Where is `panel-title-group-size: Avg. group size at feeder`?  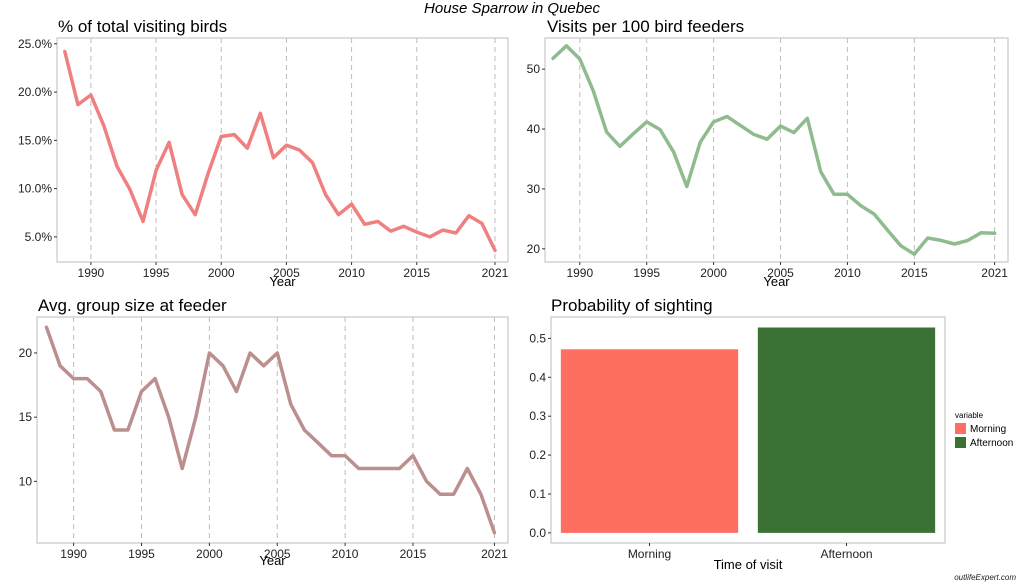
panel-title-group-size: Avg. group size at feeder is located at coordinates (132, 305).